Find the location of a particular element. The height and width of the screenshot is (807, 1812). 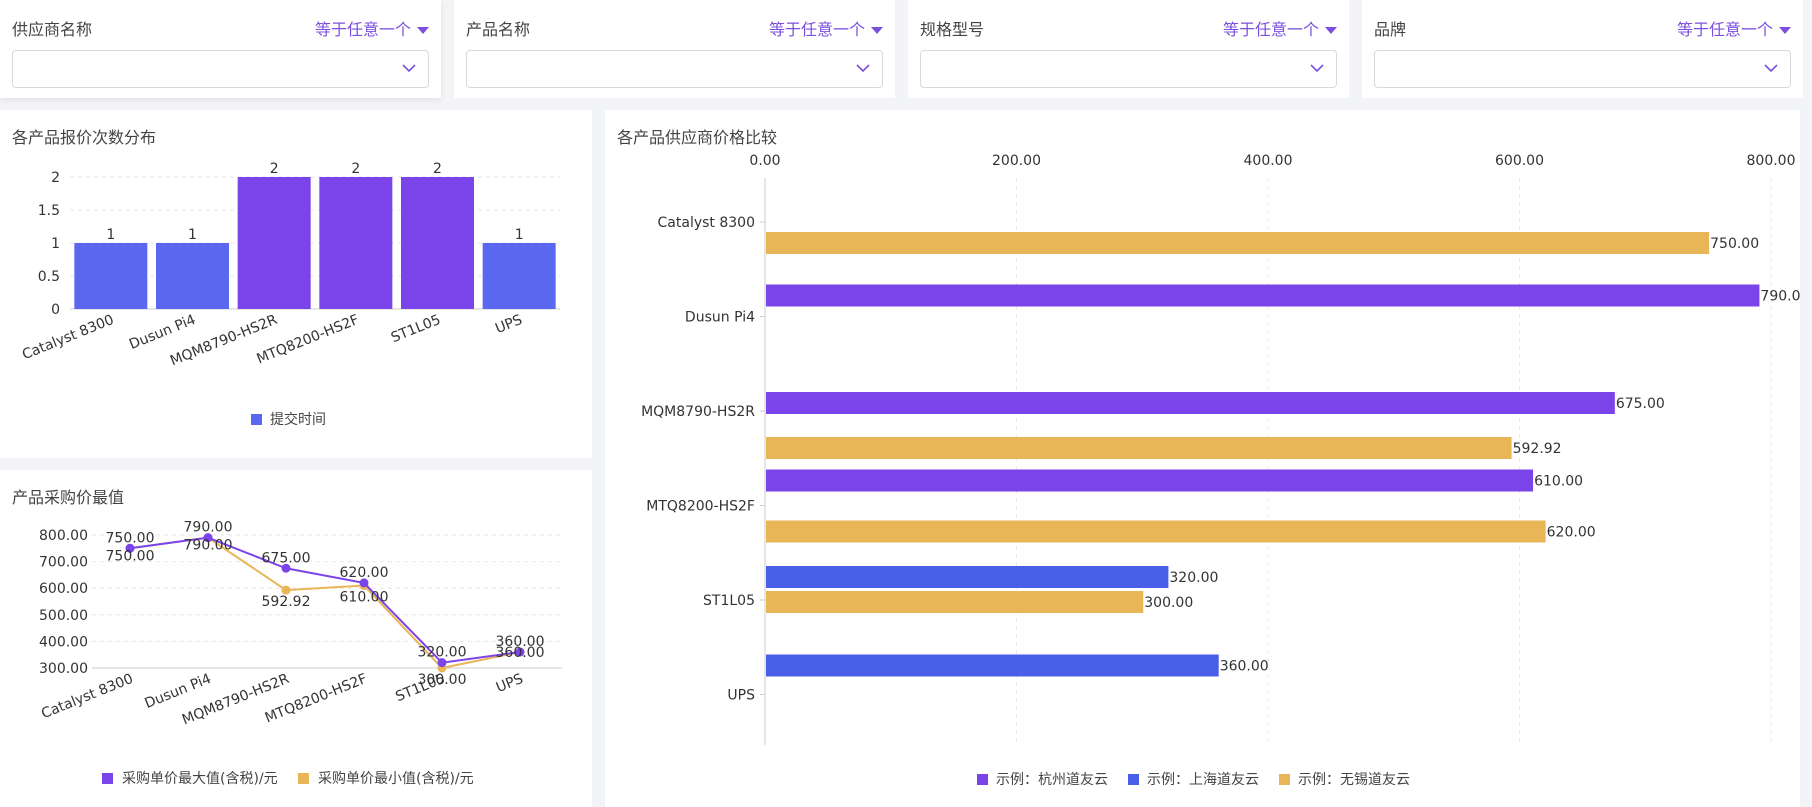

data-label: 320.00 is located at coordinates (1193, 578).